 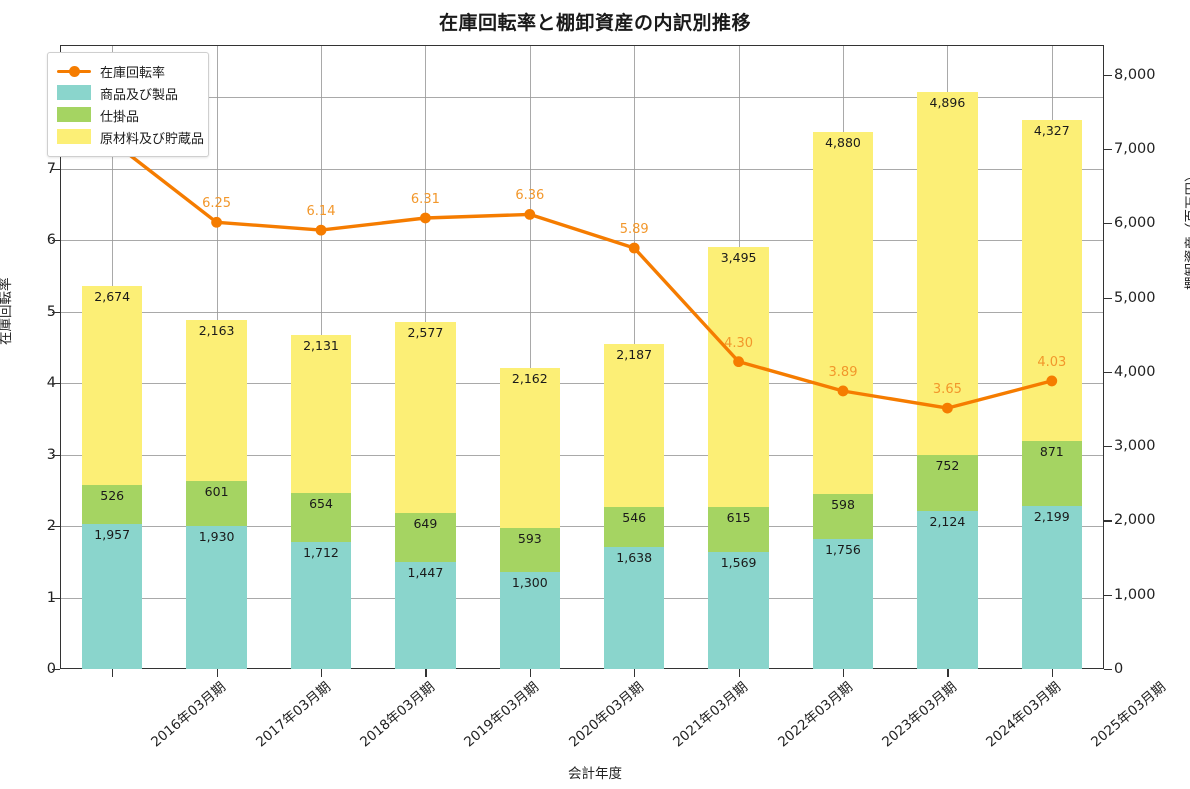 What do you see at coordinates (815, 715) in the screenshot?
I see `x-axis-tick-2022: 2022年03月期` at bounding box center [815, 715].